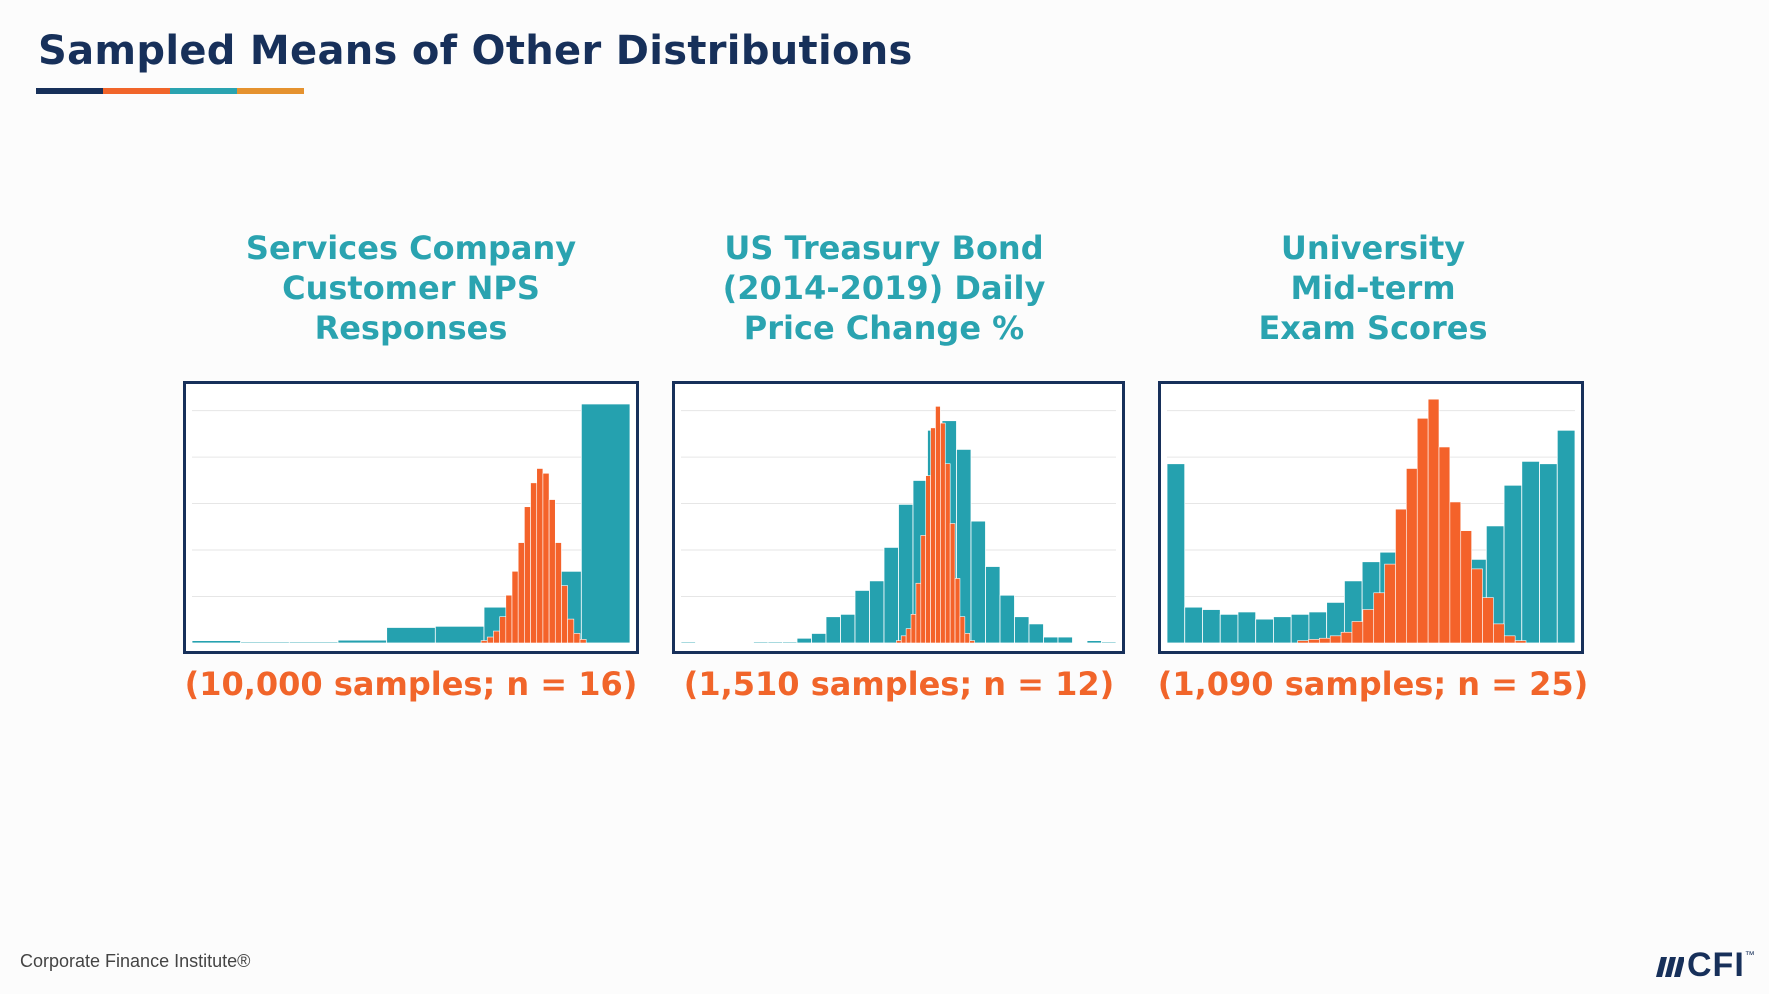 Image resolution: width=1769 pixels, height=994 pixels. Describe the element at coordinates (1749, 955) in the screenshot. I see `cfi-logo-tm: ™` at that location.